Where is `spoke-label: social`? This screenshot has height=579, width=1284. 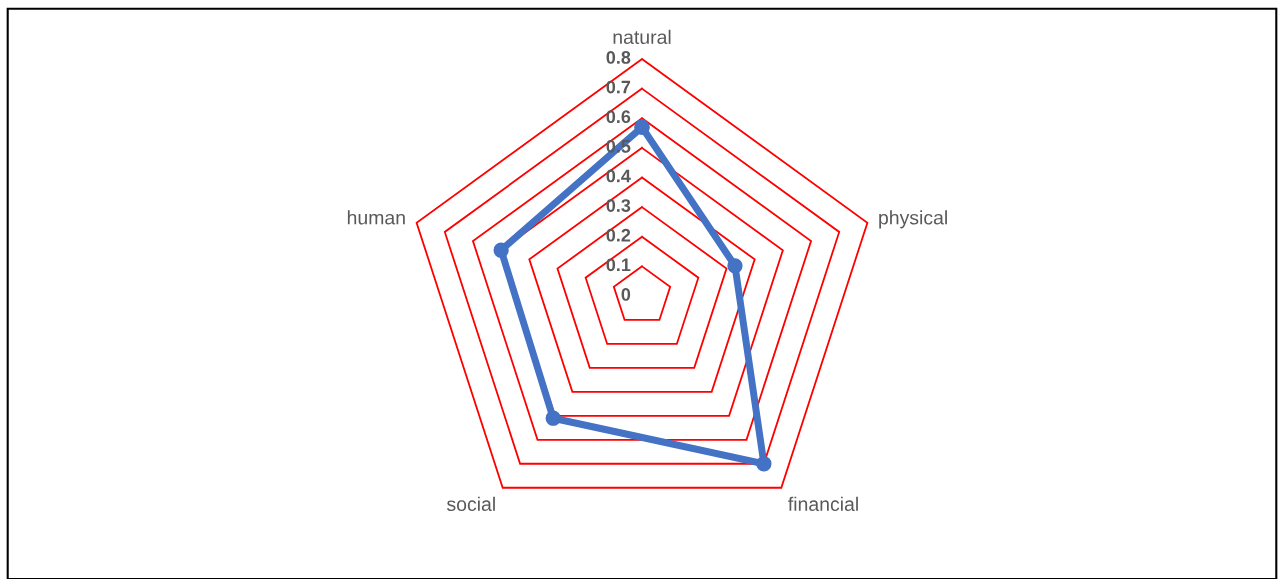 spoke-label: social is located at coordinates (470, 504).